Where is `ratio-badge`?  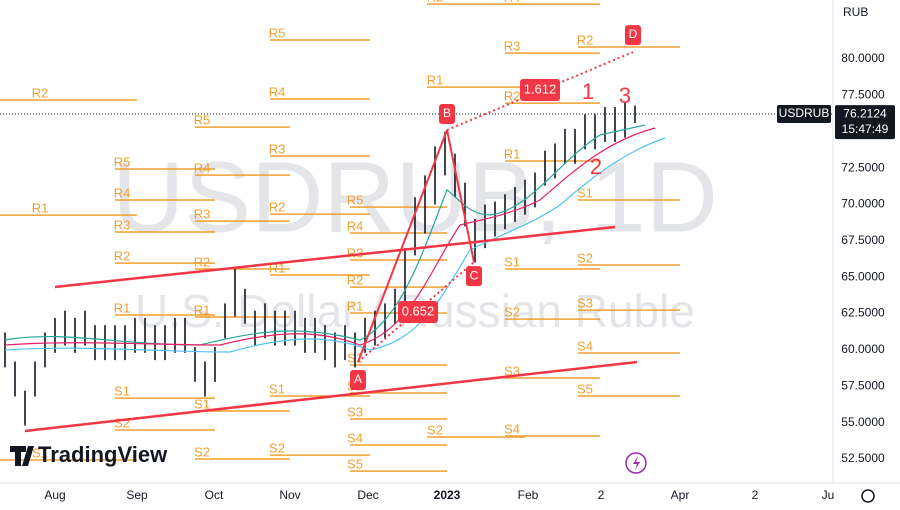 ratio-badge is located at coordinates (540, 90).